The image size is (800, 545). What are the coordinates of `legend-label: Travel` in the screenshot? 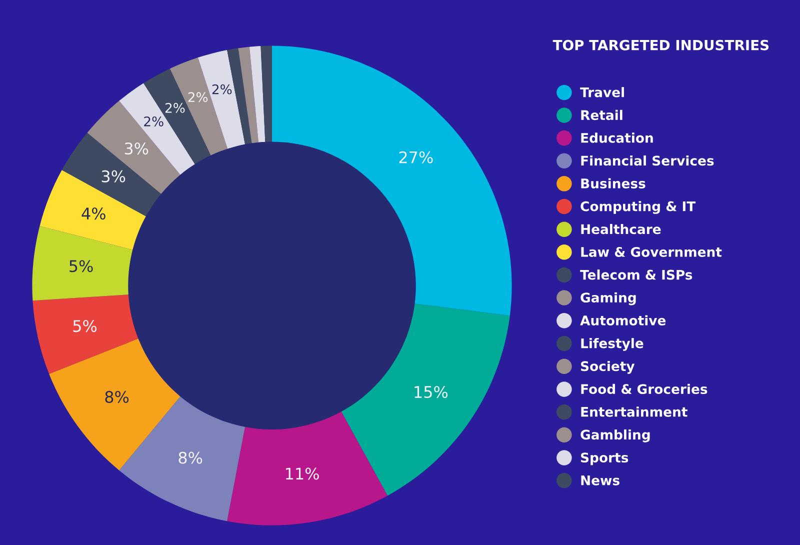 It's located at (602, 92).